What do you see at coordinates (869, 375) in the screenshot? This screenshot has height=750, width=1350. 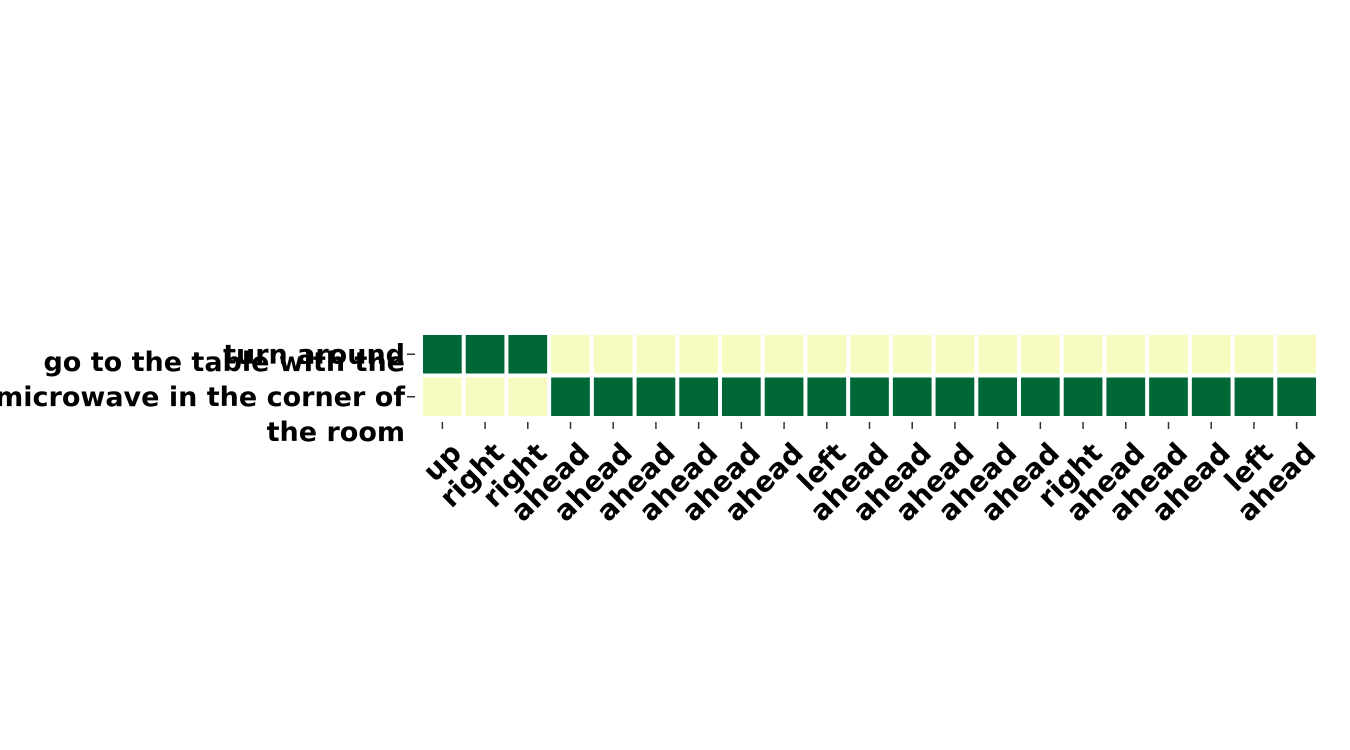 I see `heatmap-cells` at bounding box center [869, 375].